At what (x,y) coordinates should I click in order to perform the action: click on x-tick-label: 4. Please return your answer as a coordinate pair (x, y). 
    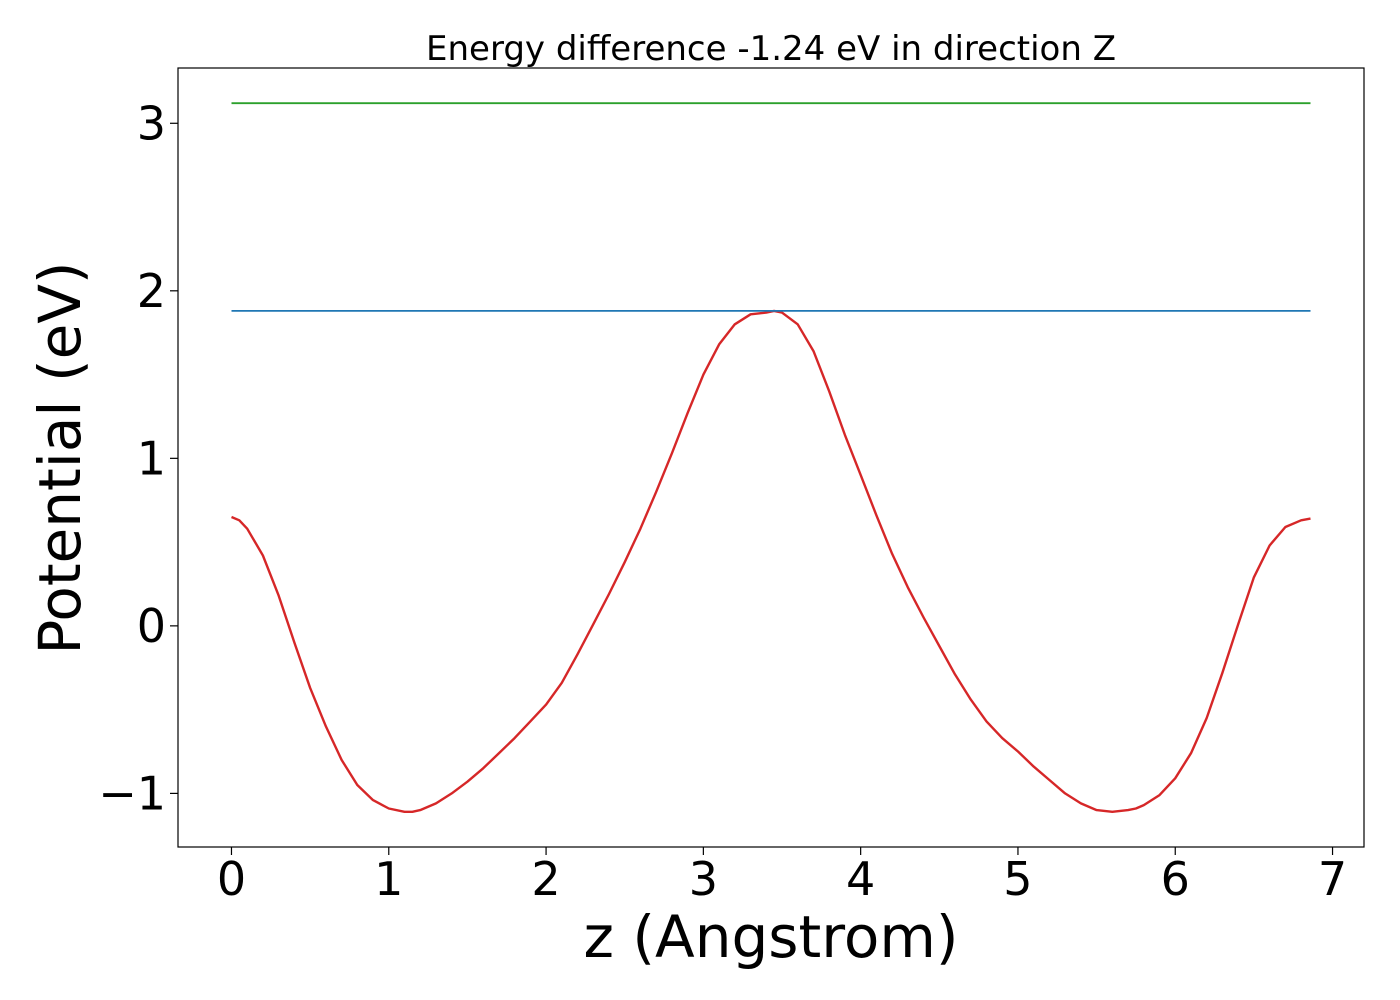
    Looking at the image, I should click on (860, 879).